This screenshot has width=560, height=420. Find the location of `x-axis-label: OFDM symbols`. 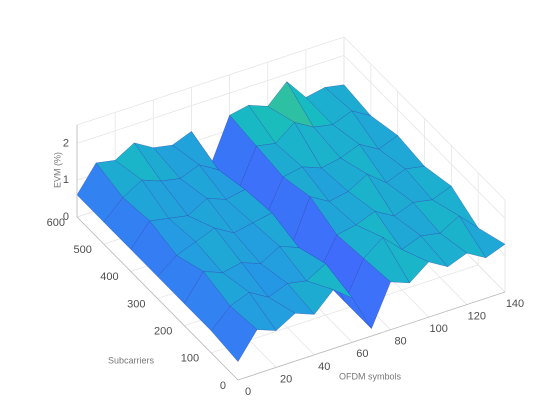

x-axis-label: OFDM symbols is located at coordinates (370, 376).